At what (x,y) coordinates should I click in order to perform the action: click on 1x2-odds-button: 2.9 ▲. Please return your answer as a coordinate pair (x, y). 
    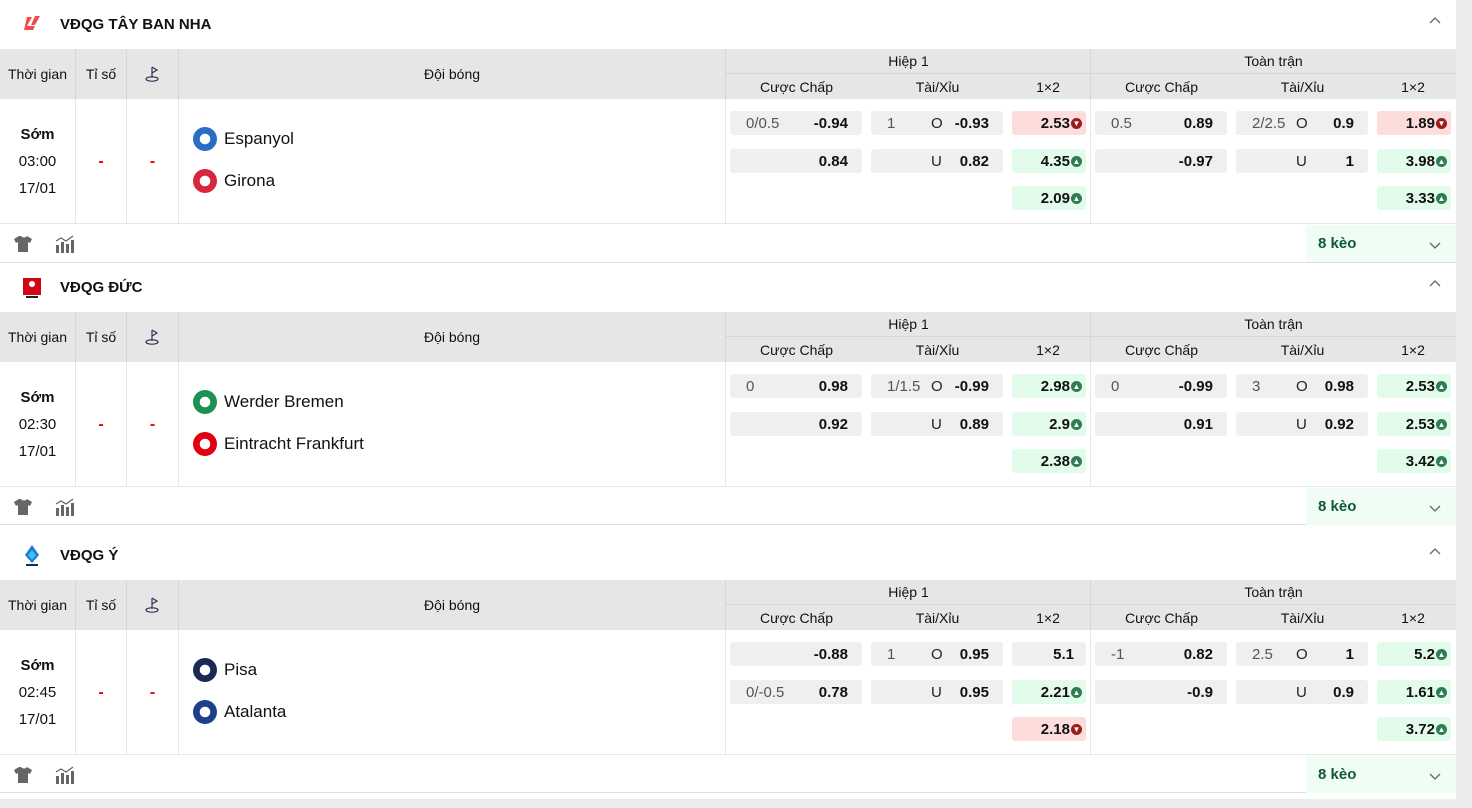
    Looking at the image, I should click on (1049, 424).